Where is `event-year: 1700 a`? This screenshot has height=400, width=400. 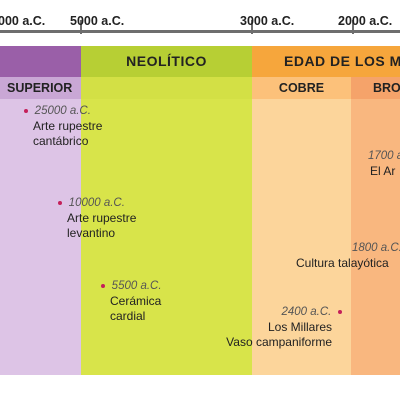 event-year: 1700 a is located at coordinates (384, 156).